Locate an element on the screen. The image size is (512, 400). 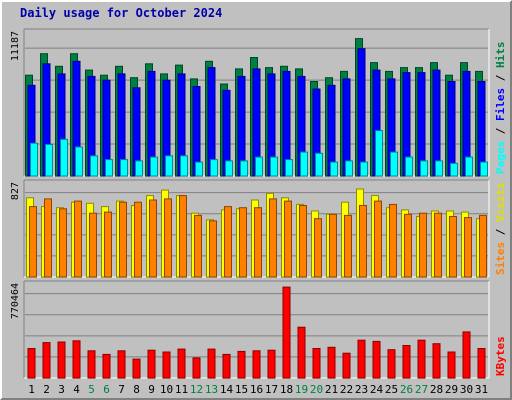
x-tick-day-31: 31 is located at coordinates (481, 389).